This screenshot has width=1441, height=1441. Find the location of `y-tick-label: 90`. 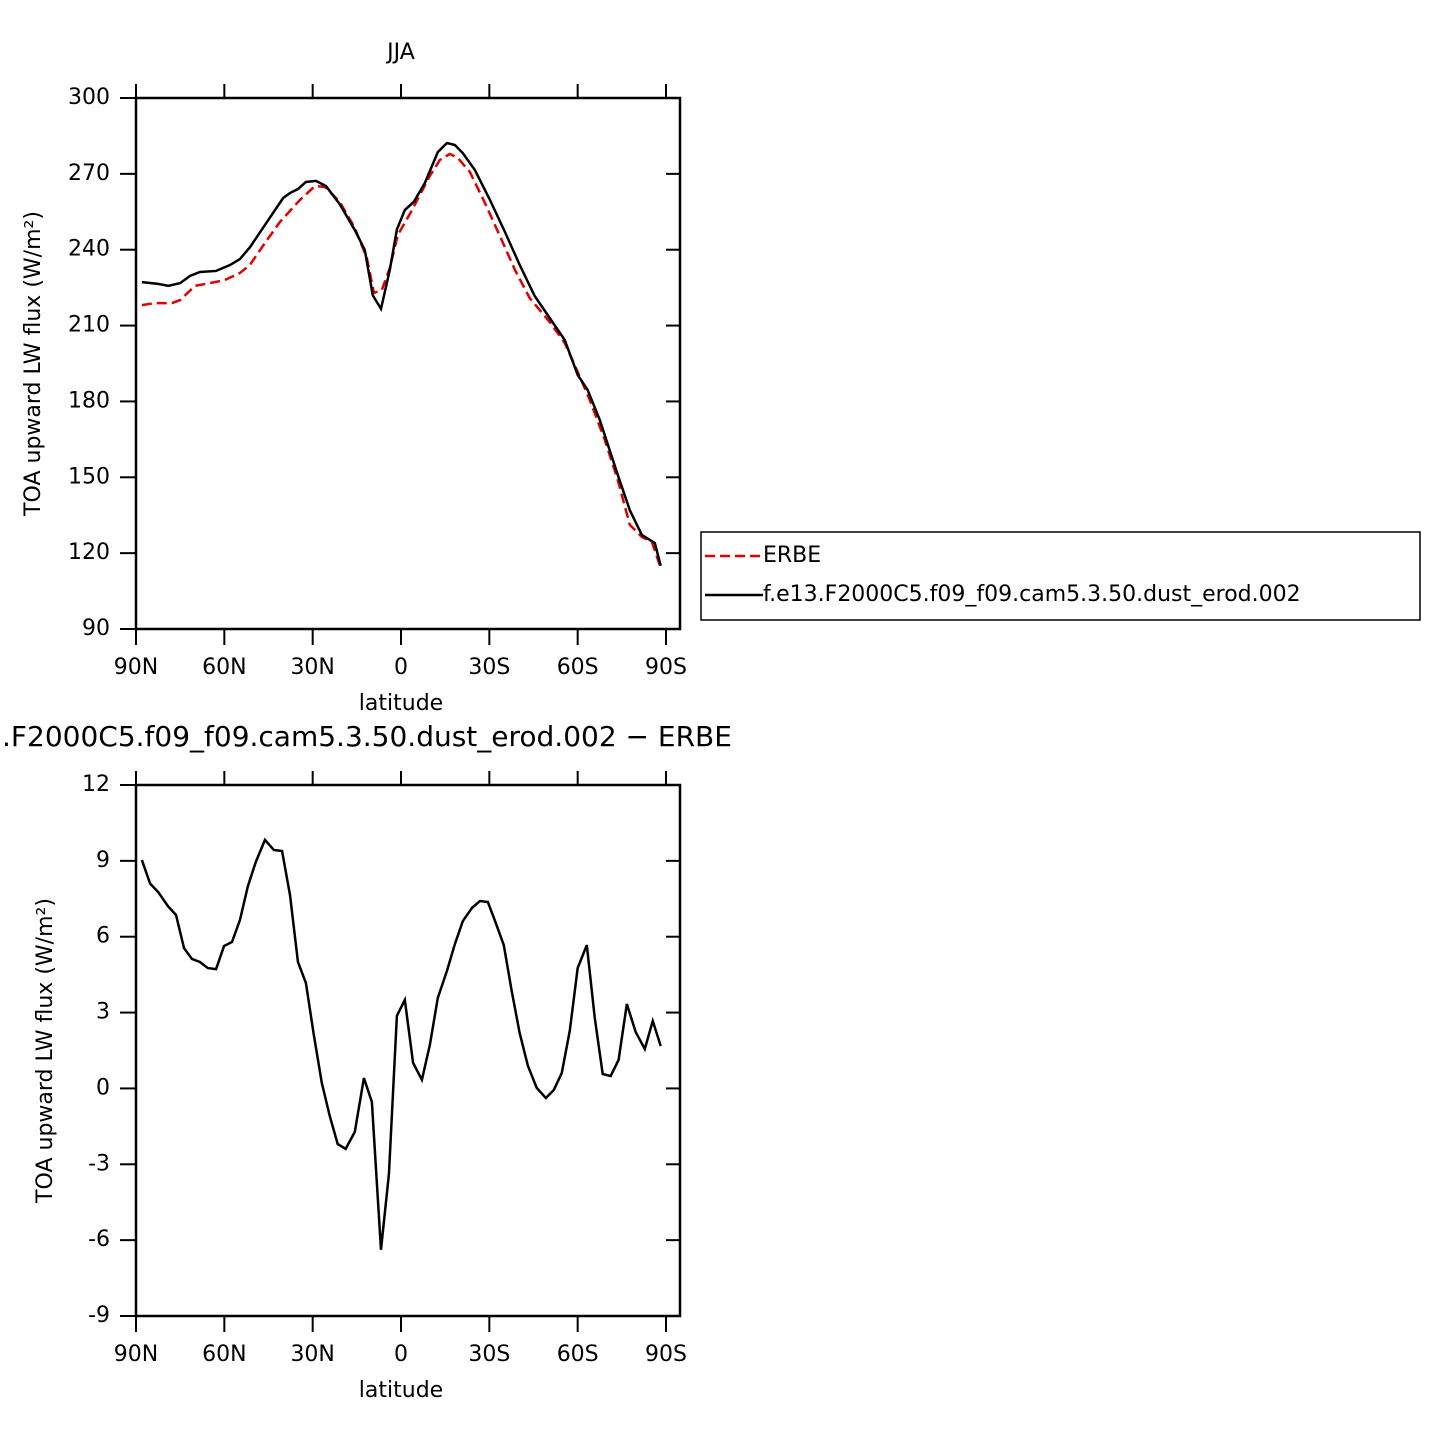

y-tick-label: 90 is located at coordinates (96, 628).